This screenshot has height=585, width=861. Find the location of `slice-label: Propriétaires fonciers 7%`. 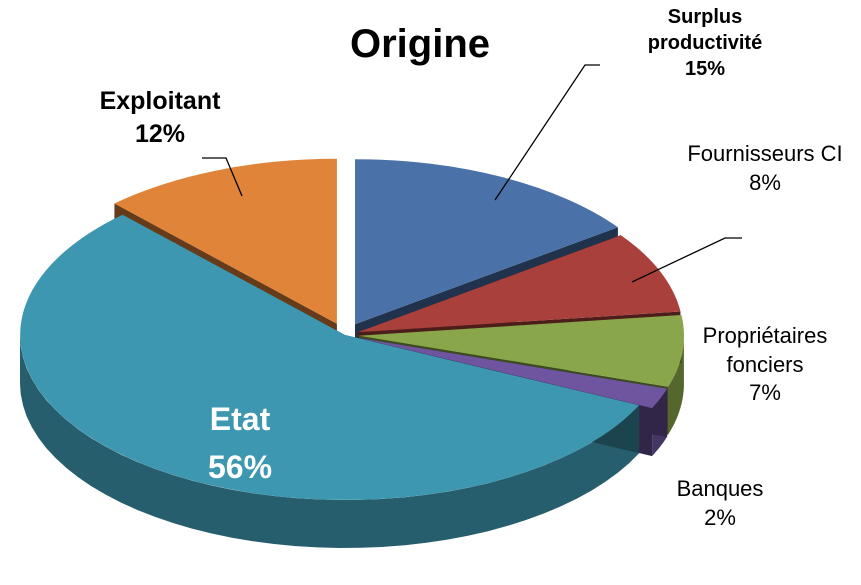

slice-label: Propriétaires fonciers 7% is located at coordinates (765, 365).